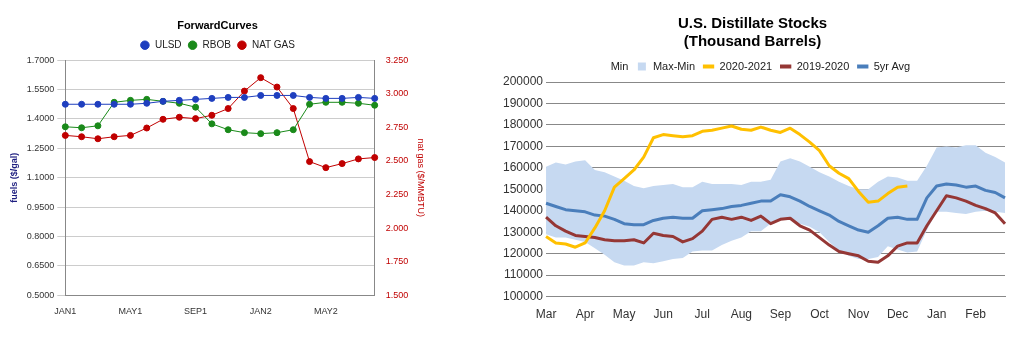 The height and width of the screenshot is (337, 1021). I want to click on chart-title: ForwardCurves, so click(217, 24).